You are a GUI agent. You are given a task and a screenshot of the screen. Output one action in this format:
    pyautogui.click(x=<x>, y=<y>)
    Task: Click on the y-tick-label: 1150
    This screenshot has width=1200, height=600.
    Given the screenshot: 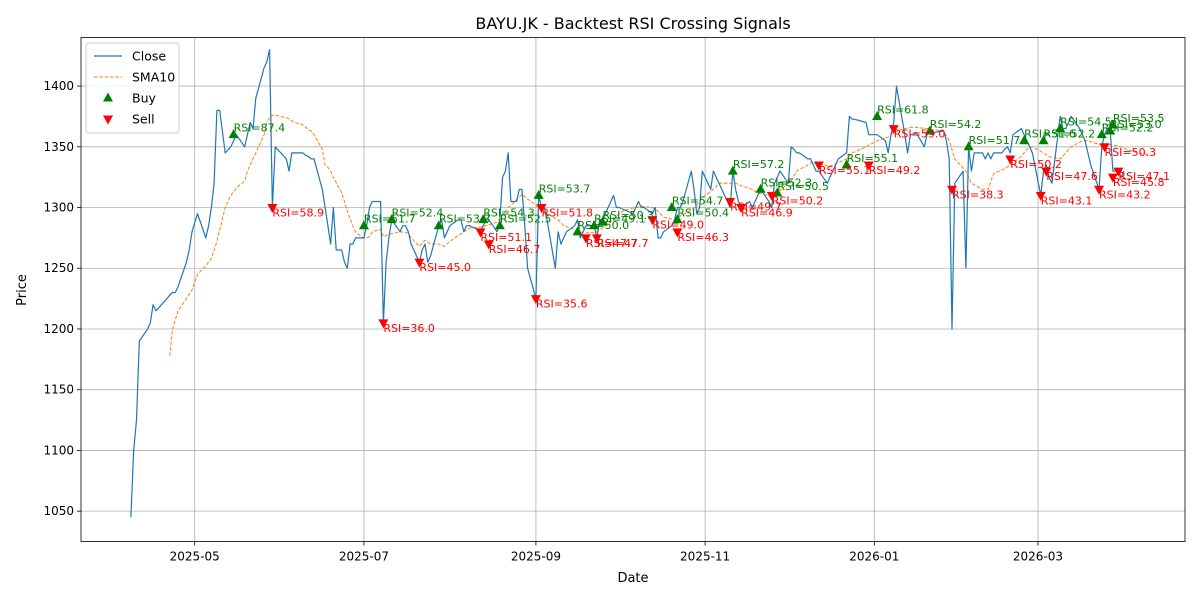 What is the action you would take?
    pyautogui.click(x=58, y=390)
    